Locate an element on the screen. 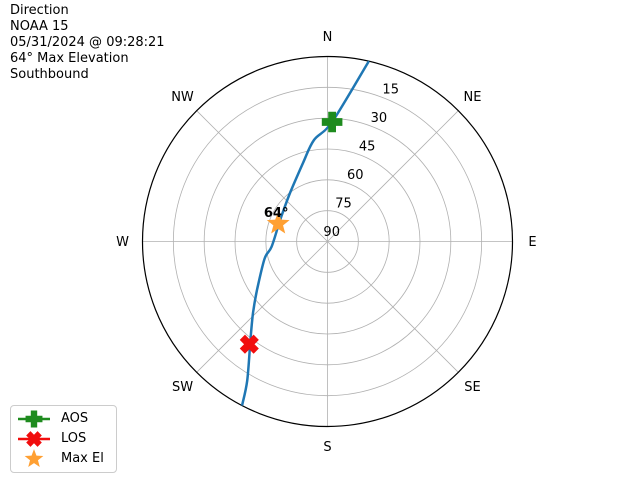 The height and width of the screenshot is (480, 640). legend-marker-plus is located at coordinates (34, 419).